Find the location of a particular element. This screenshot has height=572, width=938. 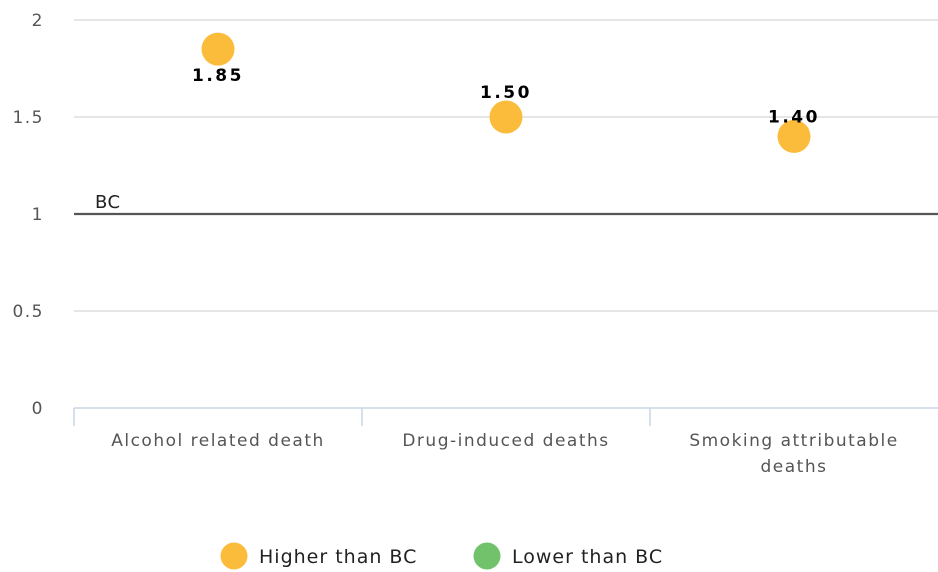

y-tick-label: 0.5 is located at coordinates (28, 312).